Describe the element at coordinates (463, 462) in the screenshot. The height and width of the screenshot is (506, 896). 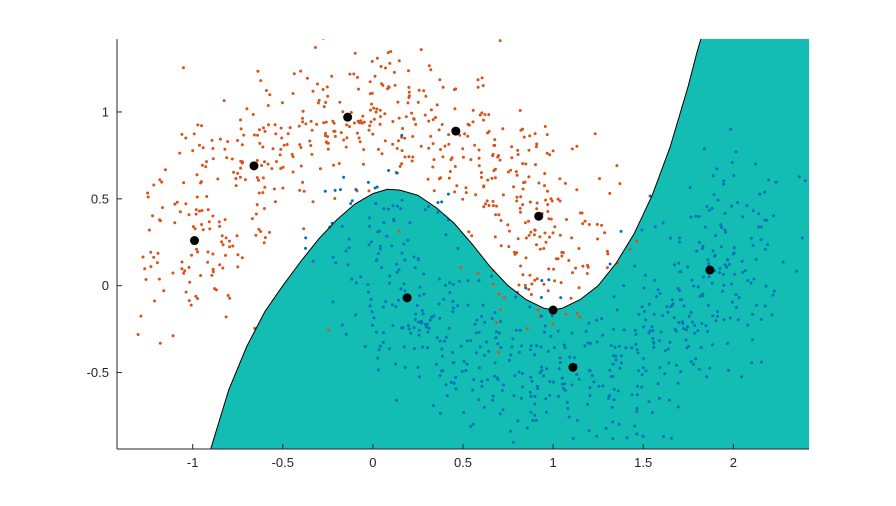
I see `x-tick-label: 0.5` at that location.